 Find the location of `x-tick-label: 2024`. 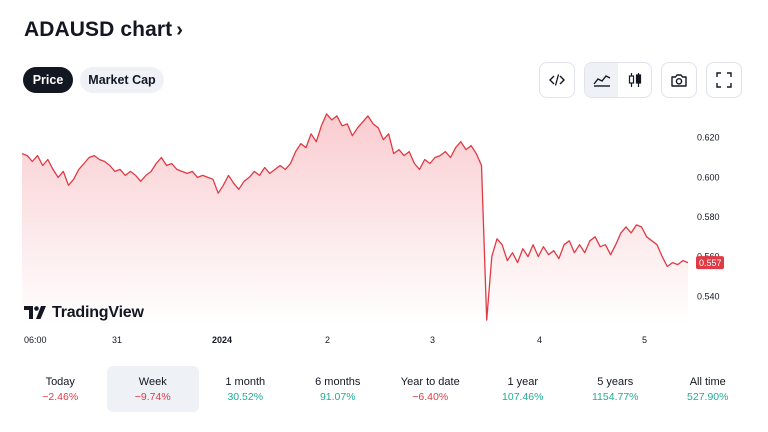

x-tick-label: 2024 is located at coordinates (222, 340).